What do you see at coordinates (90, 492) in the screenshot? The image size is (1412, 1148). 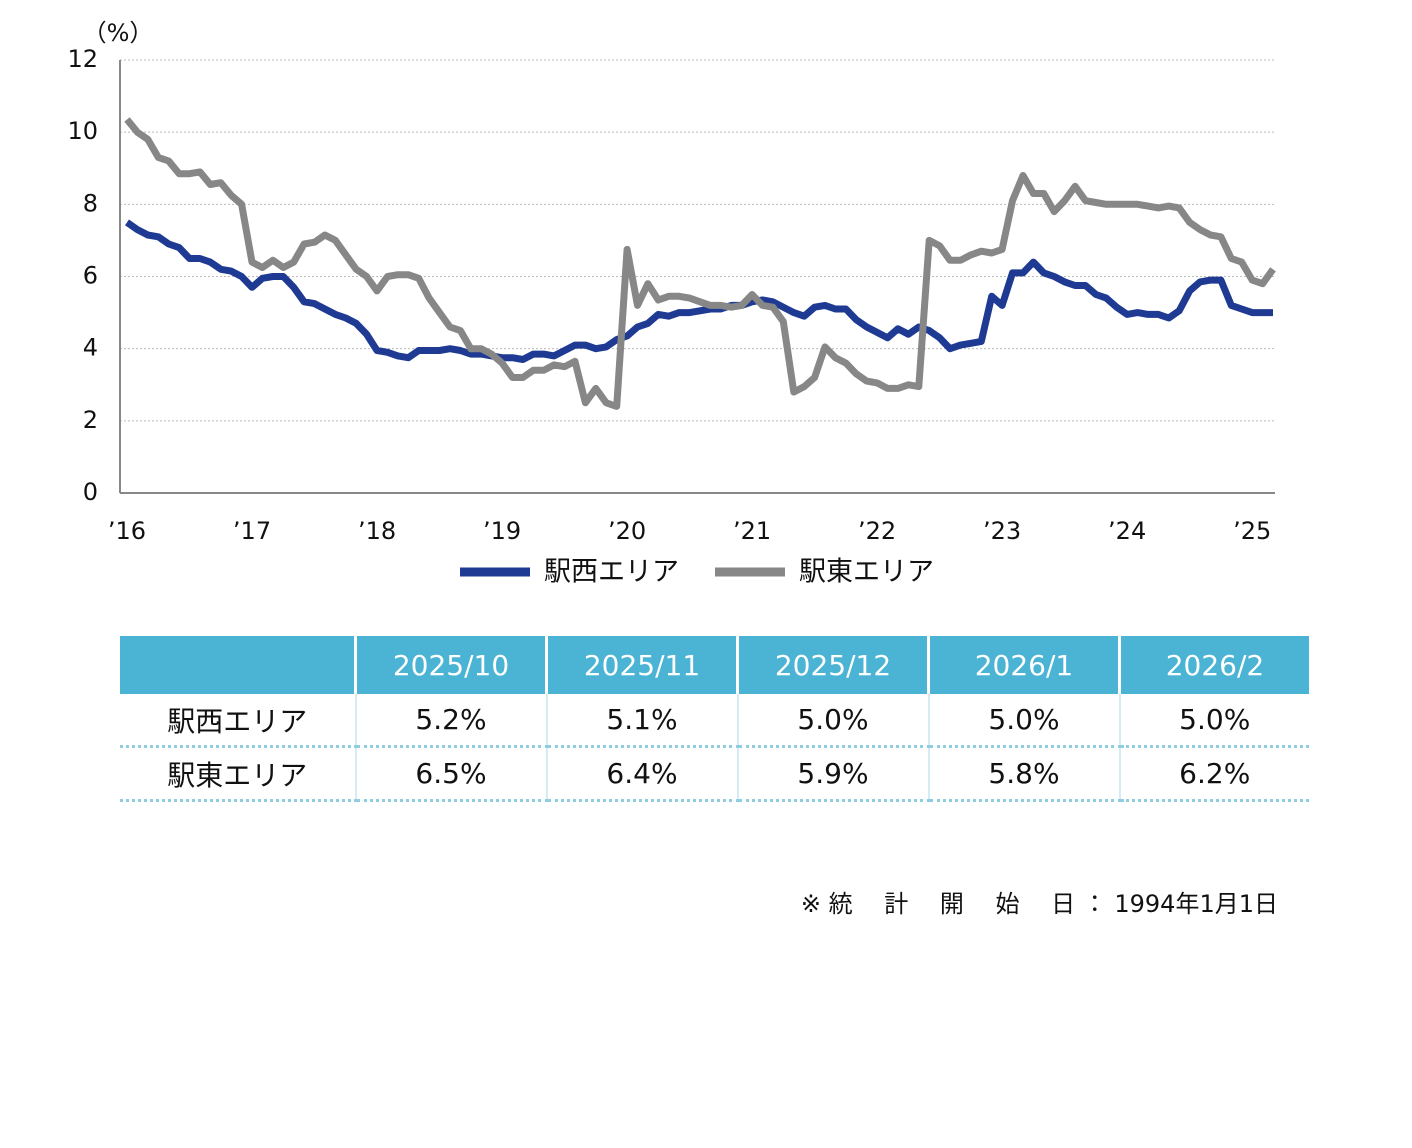 I see `y-tick-label: 0` at bounding box center [90, 492].